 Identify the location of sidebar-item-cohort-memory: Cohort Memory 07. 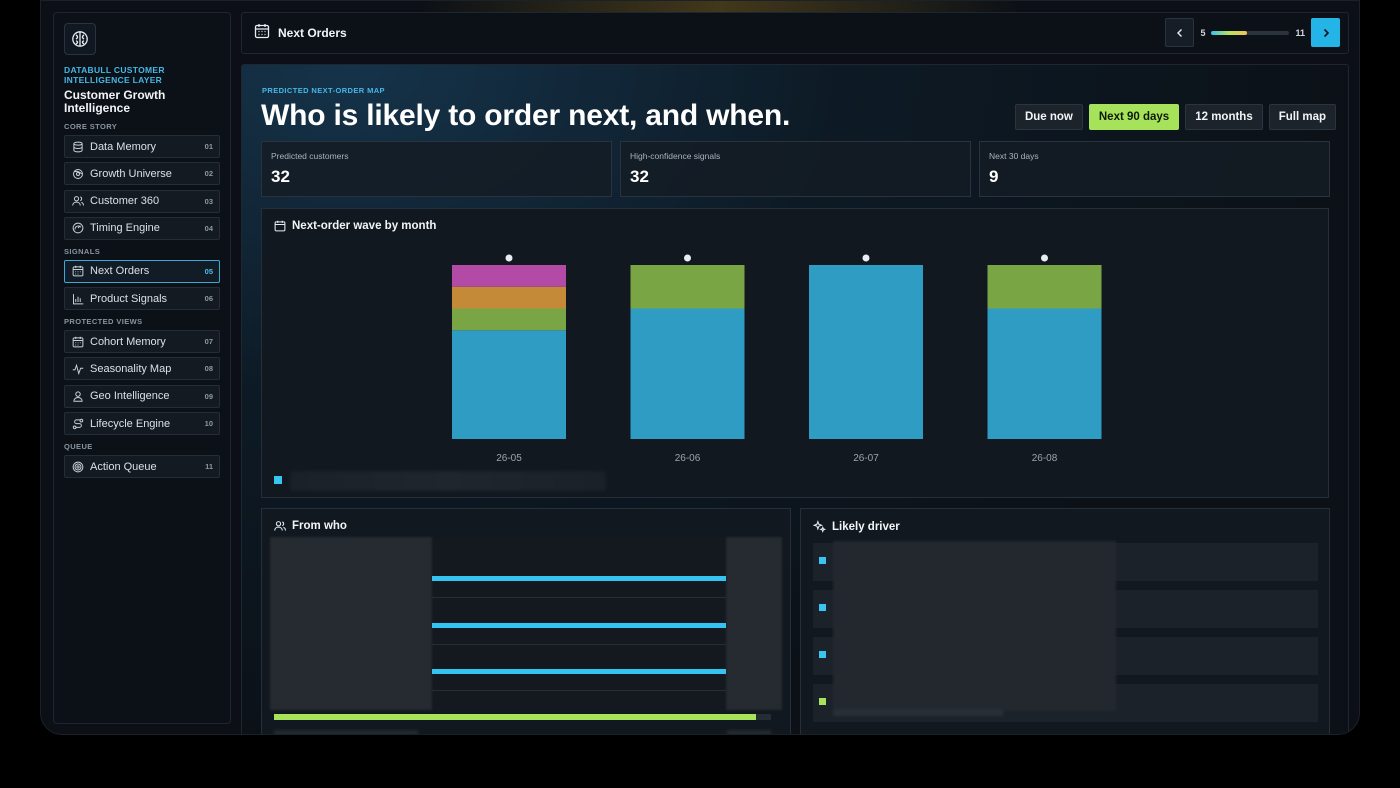
(142, 342).